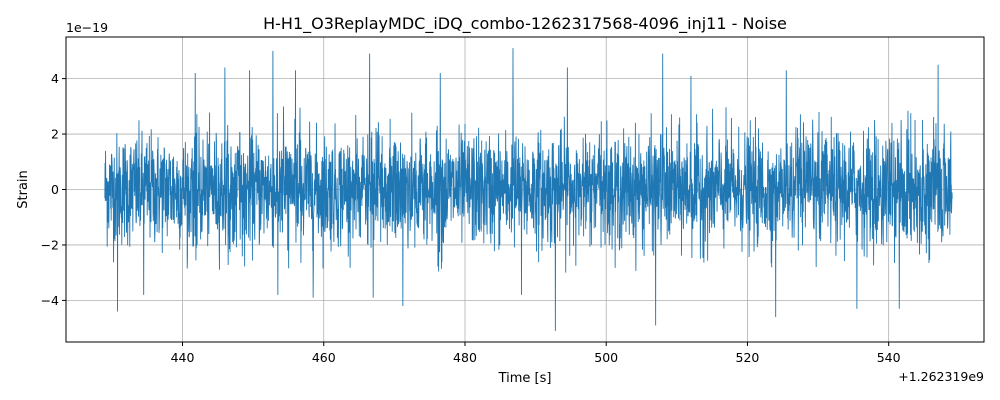  I want to click on x-tick-label: 480, so click(465, 357).